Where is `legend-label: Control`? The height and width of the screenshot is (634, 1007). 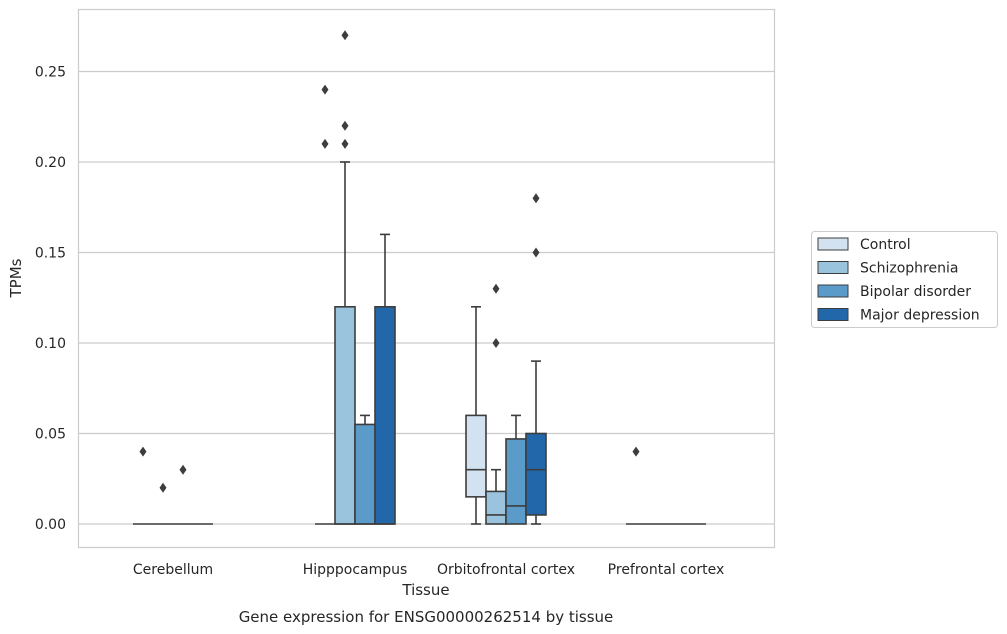 legend-label: Control is located at coordinates (885, 245).